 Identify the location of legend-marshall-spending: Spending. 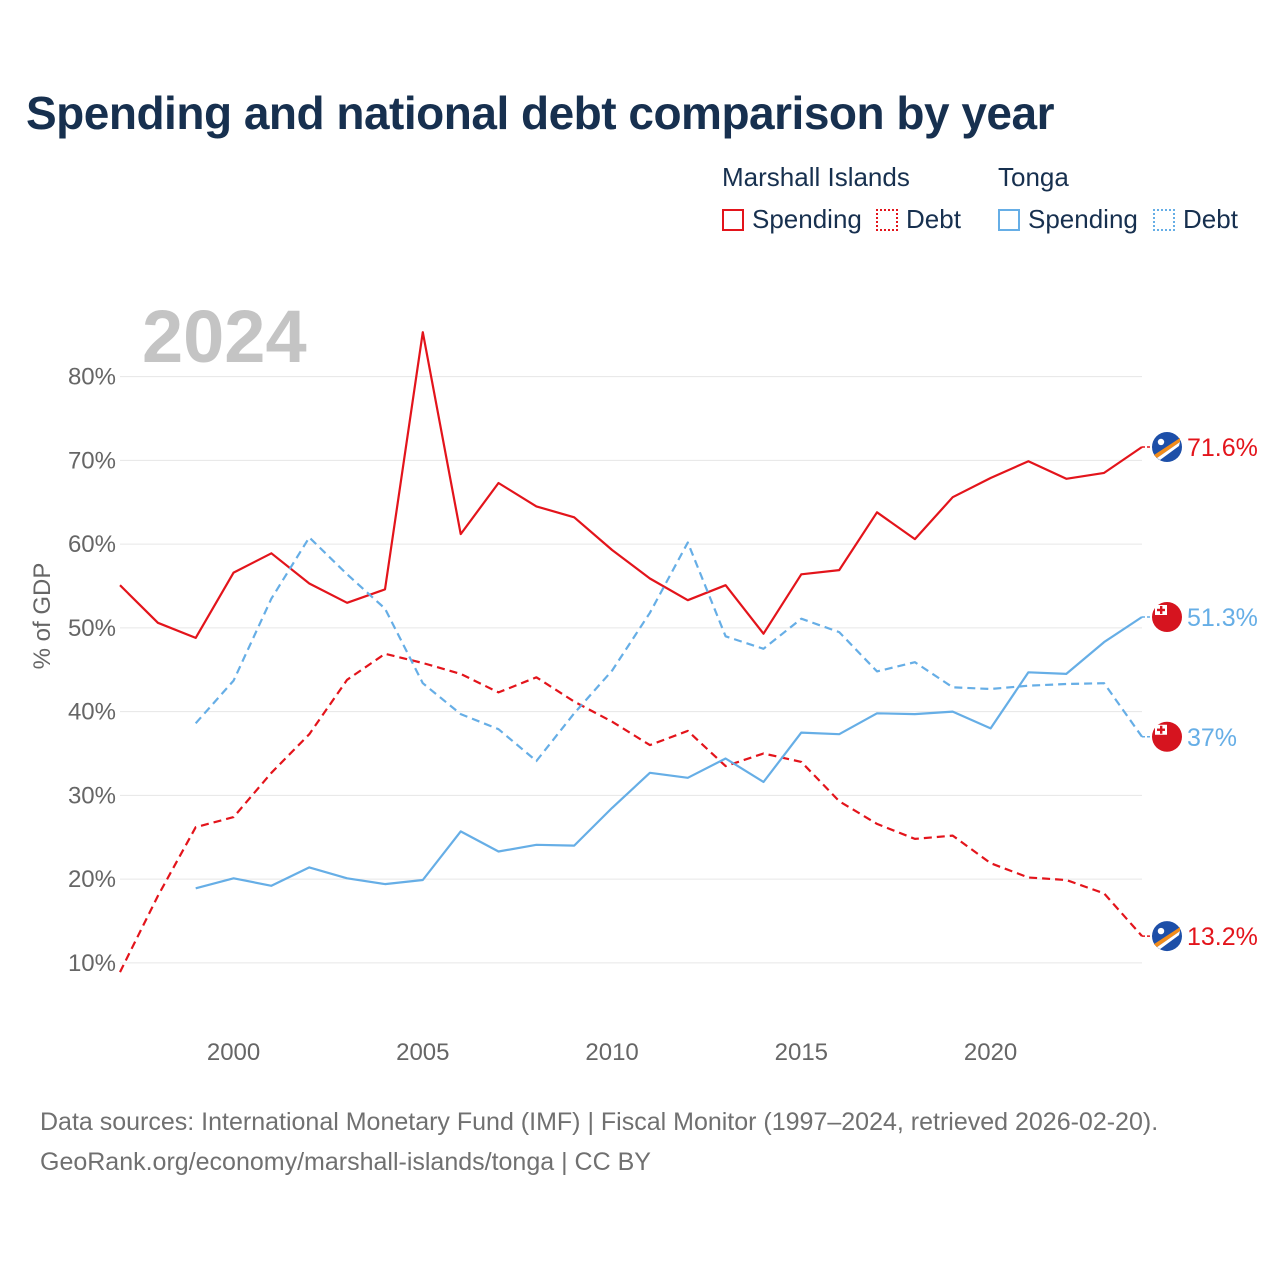
(792, 219).